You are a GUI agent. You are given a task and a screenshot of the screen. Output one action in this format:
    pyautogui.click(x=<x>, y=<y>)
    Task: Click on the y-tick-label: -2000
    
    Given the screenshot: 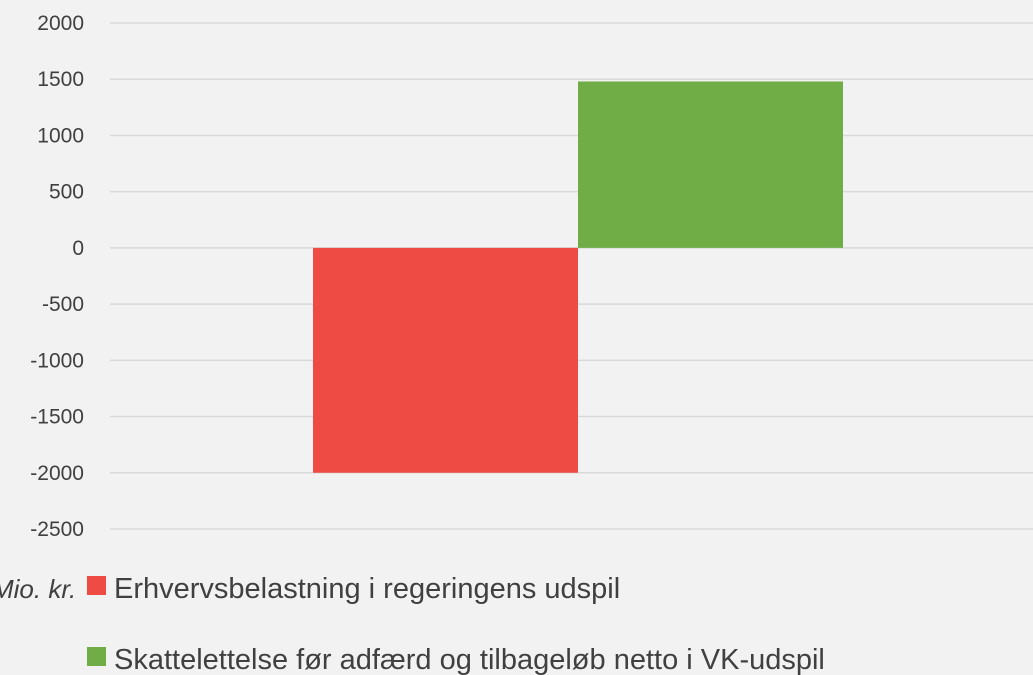 What is the action you would take?
    pyautogui.click(x=57, y=473)
    